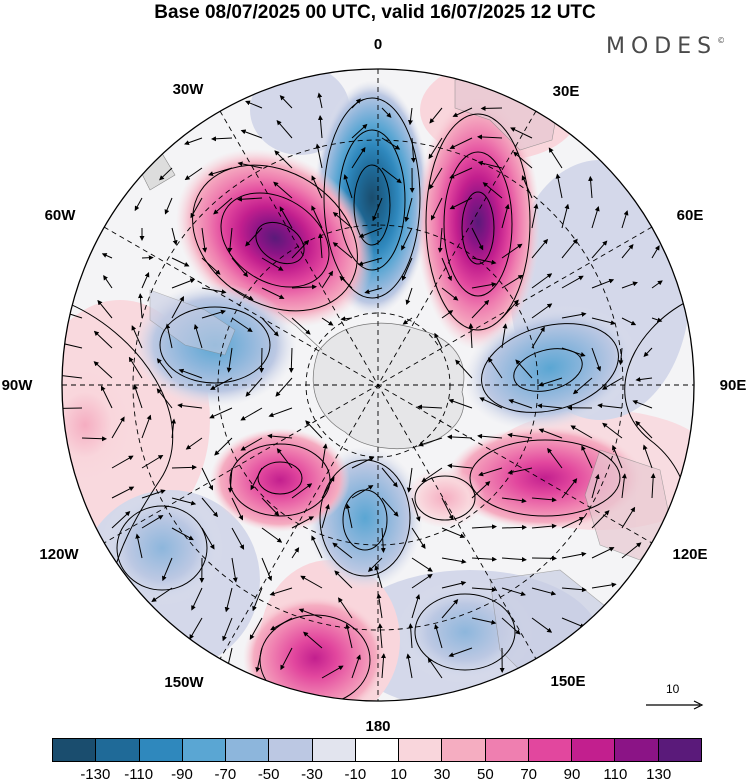  What do you see at coordinates (268, 774) in the screenshot?
I see `colorbar-tick-label: -50` at bounding box center [268, 774].